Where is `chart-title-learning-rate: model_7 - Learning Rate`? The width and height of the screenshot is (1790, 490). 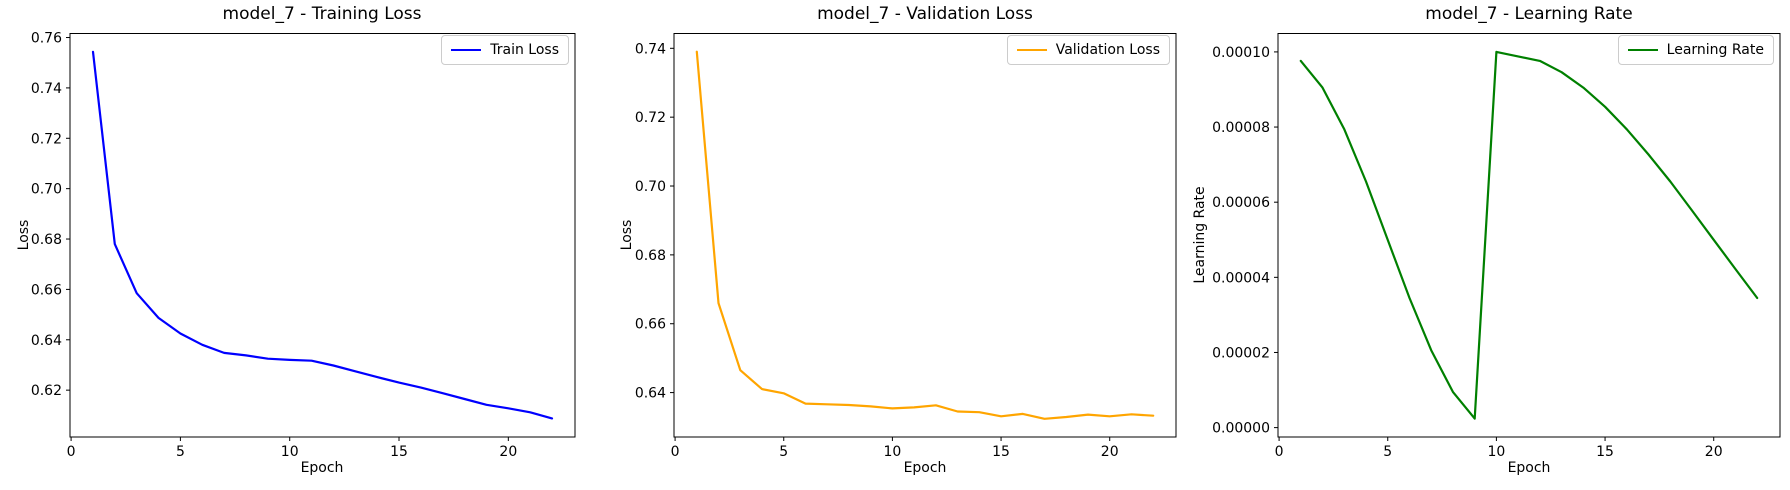 chart-title-learning-rate: model_7 - Learning Rate is located at coordinates (1529, 14).